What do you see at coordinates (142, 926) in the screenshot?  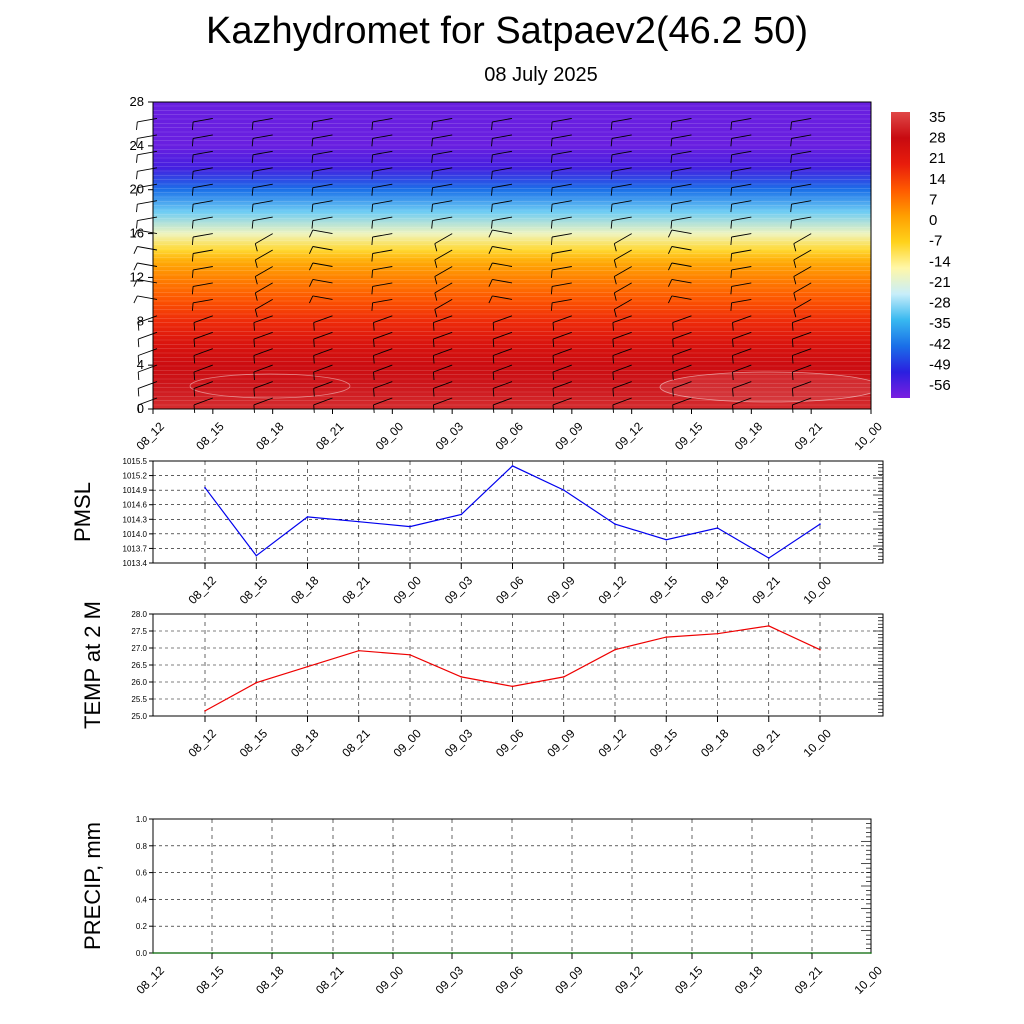 I see `y-tick-label: 0.2` at bounding box center [142, 926].